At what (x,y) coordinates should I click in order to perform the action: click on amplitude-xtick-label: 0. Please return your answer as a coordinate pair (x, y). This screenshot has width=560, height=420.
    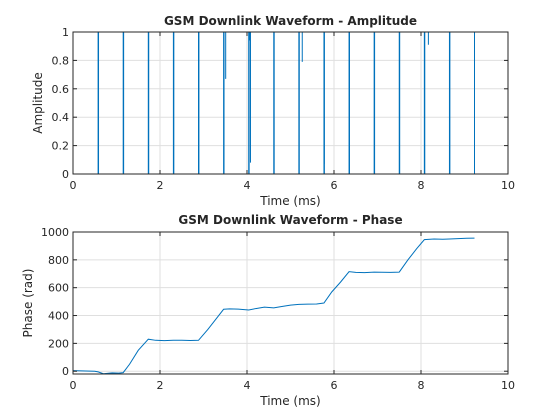
    Looking at the image, I should click on (73, 185).